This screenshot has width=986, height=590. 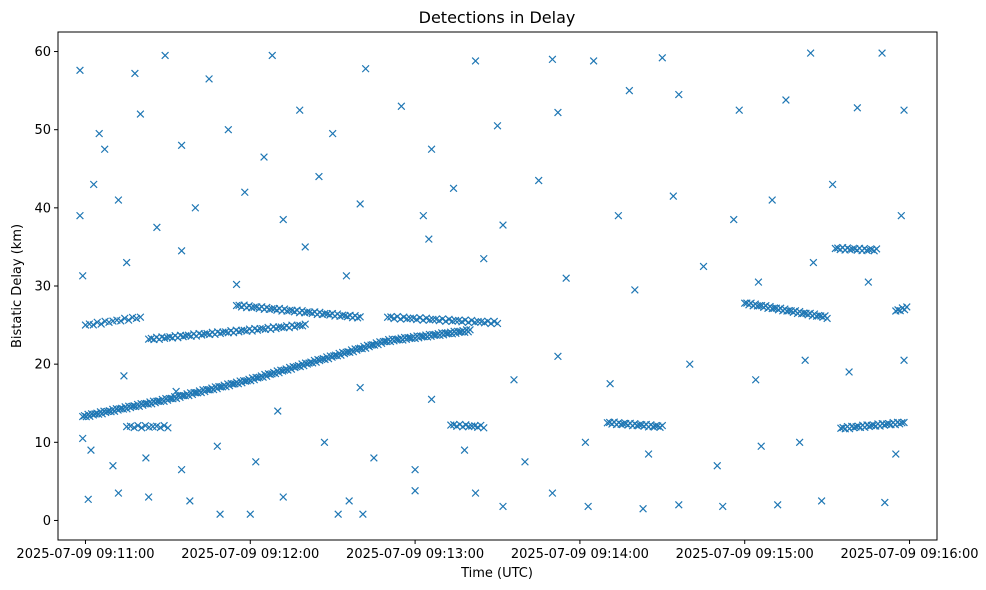 What do you see at coordinates (85, 554) in the screenshot?
I see `x-tick-label-0: 2025-07-09 09:11:00` at bounding box center [85, 554].